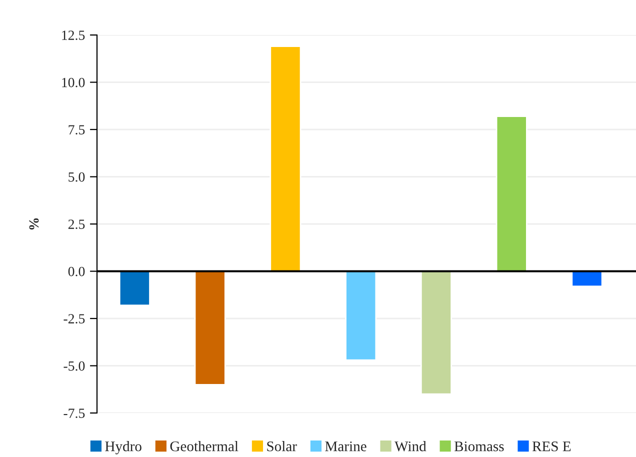 The height and width of the screenshot is (457, 636). What do you see at coordinates (76, 271) in the screenshot?
I see `y-tick-label: 0.0` at bounding box center [76, 271].